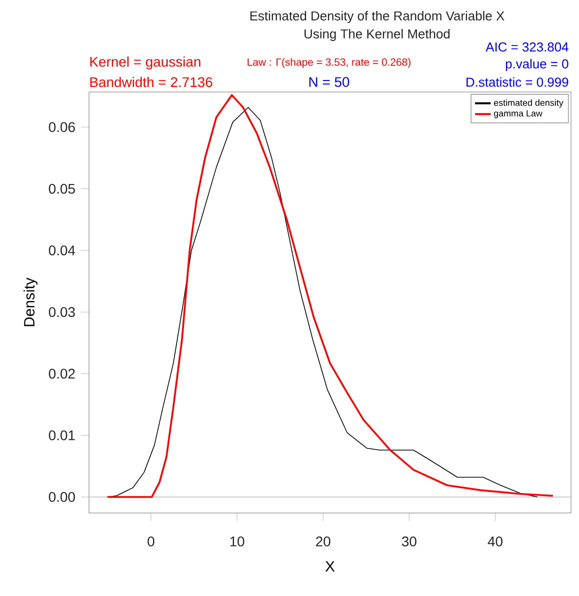  I want to click on x-tick-label: 40, so click(495, 541).